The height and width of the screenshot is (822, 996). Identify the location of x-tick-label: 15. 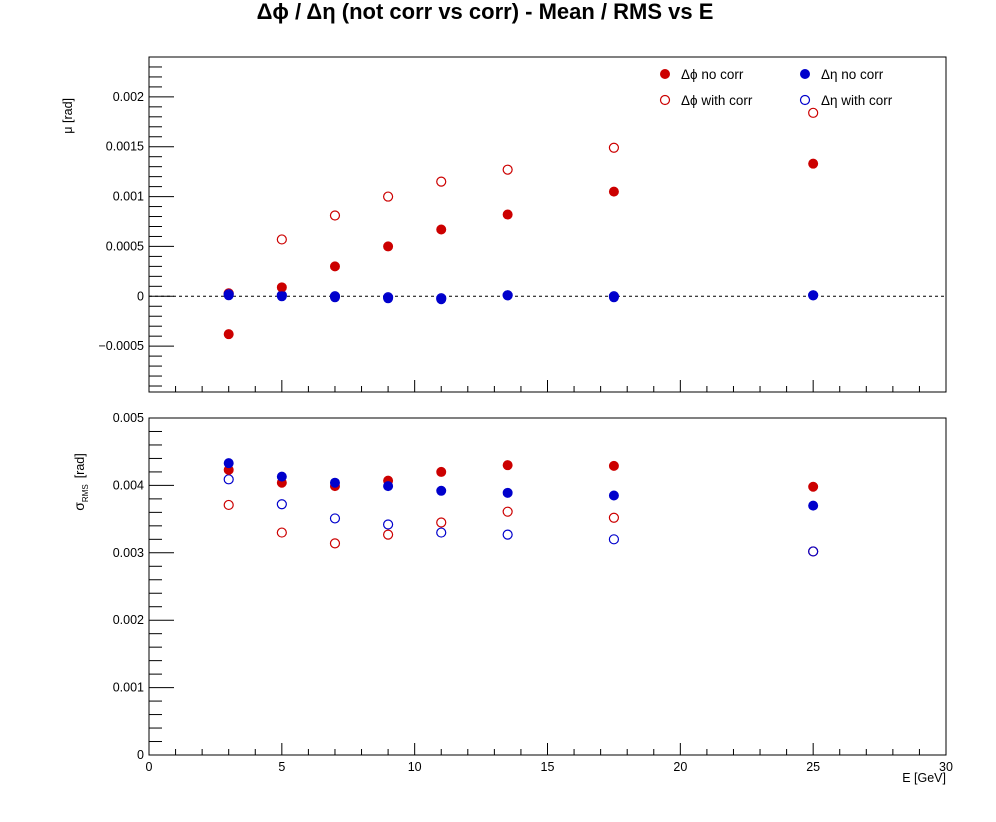
(548, 767).